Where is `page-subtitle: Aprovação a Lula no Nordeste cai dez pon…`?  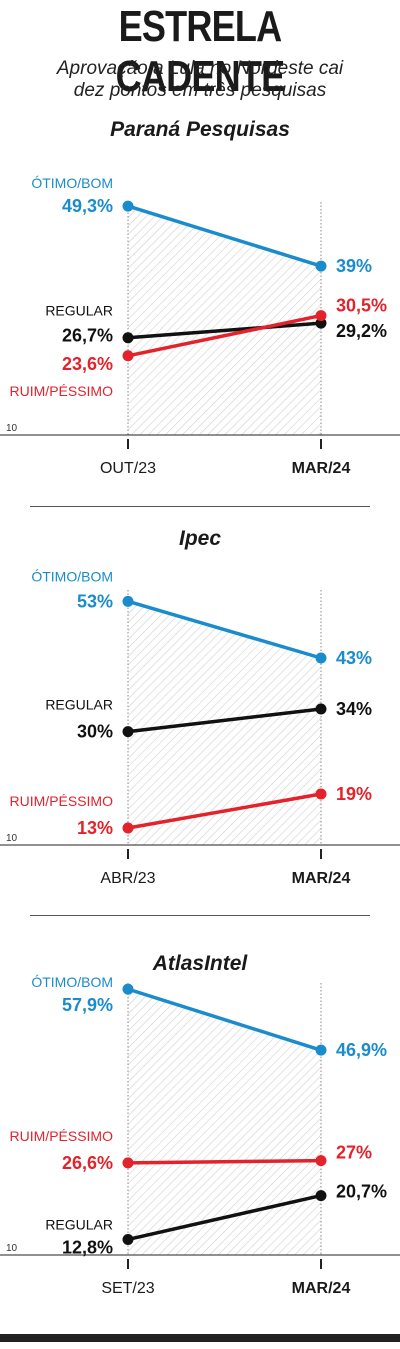 page-subtitle: Aprovação a Lula no Nordeste cai dez pon… is located at coordinates (200, 80).